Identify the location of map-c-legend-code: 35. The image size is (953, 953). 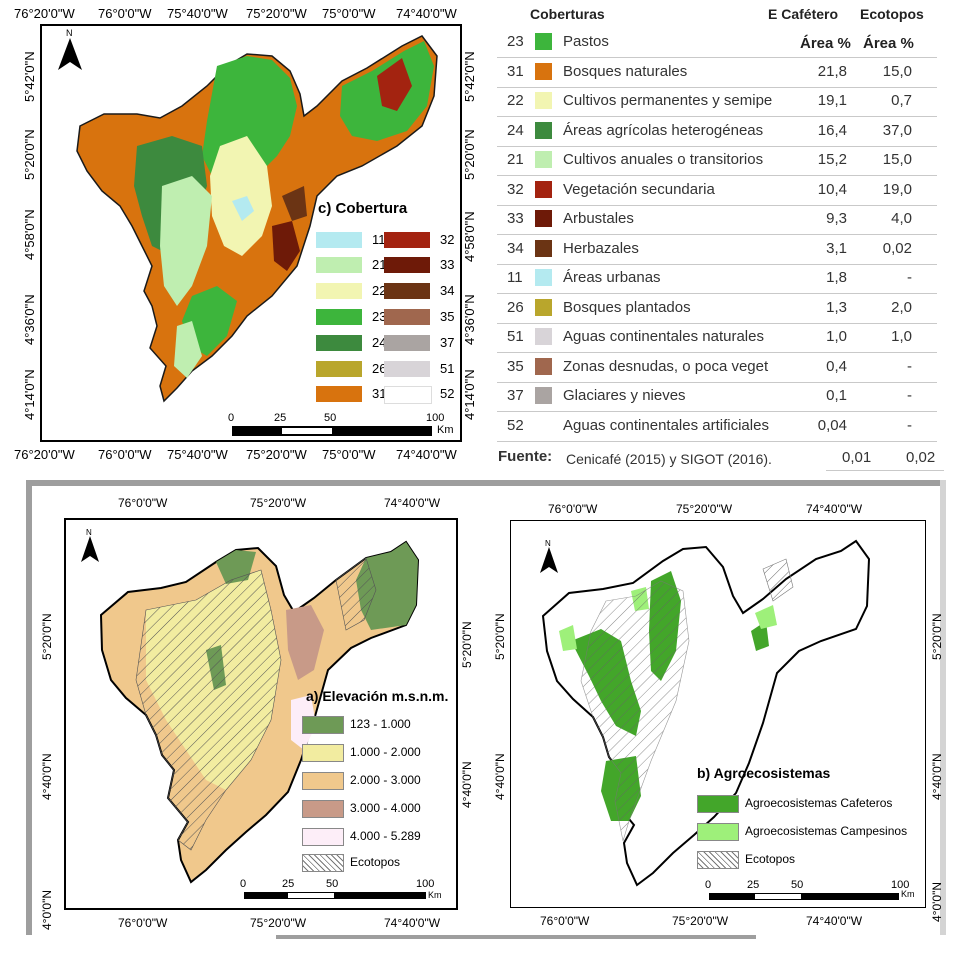
(447, 316).